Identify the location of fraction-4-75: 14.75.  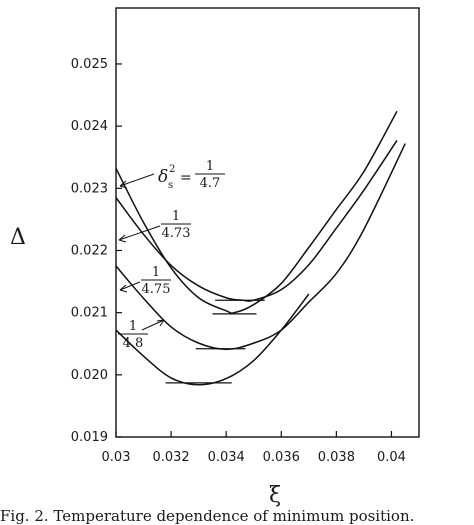
(156, 281).